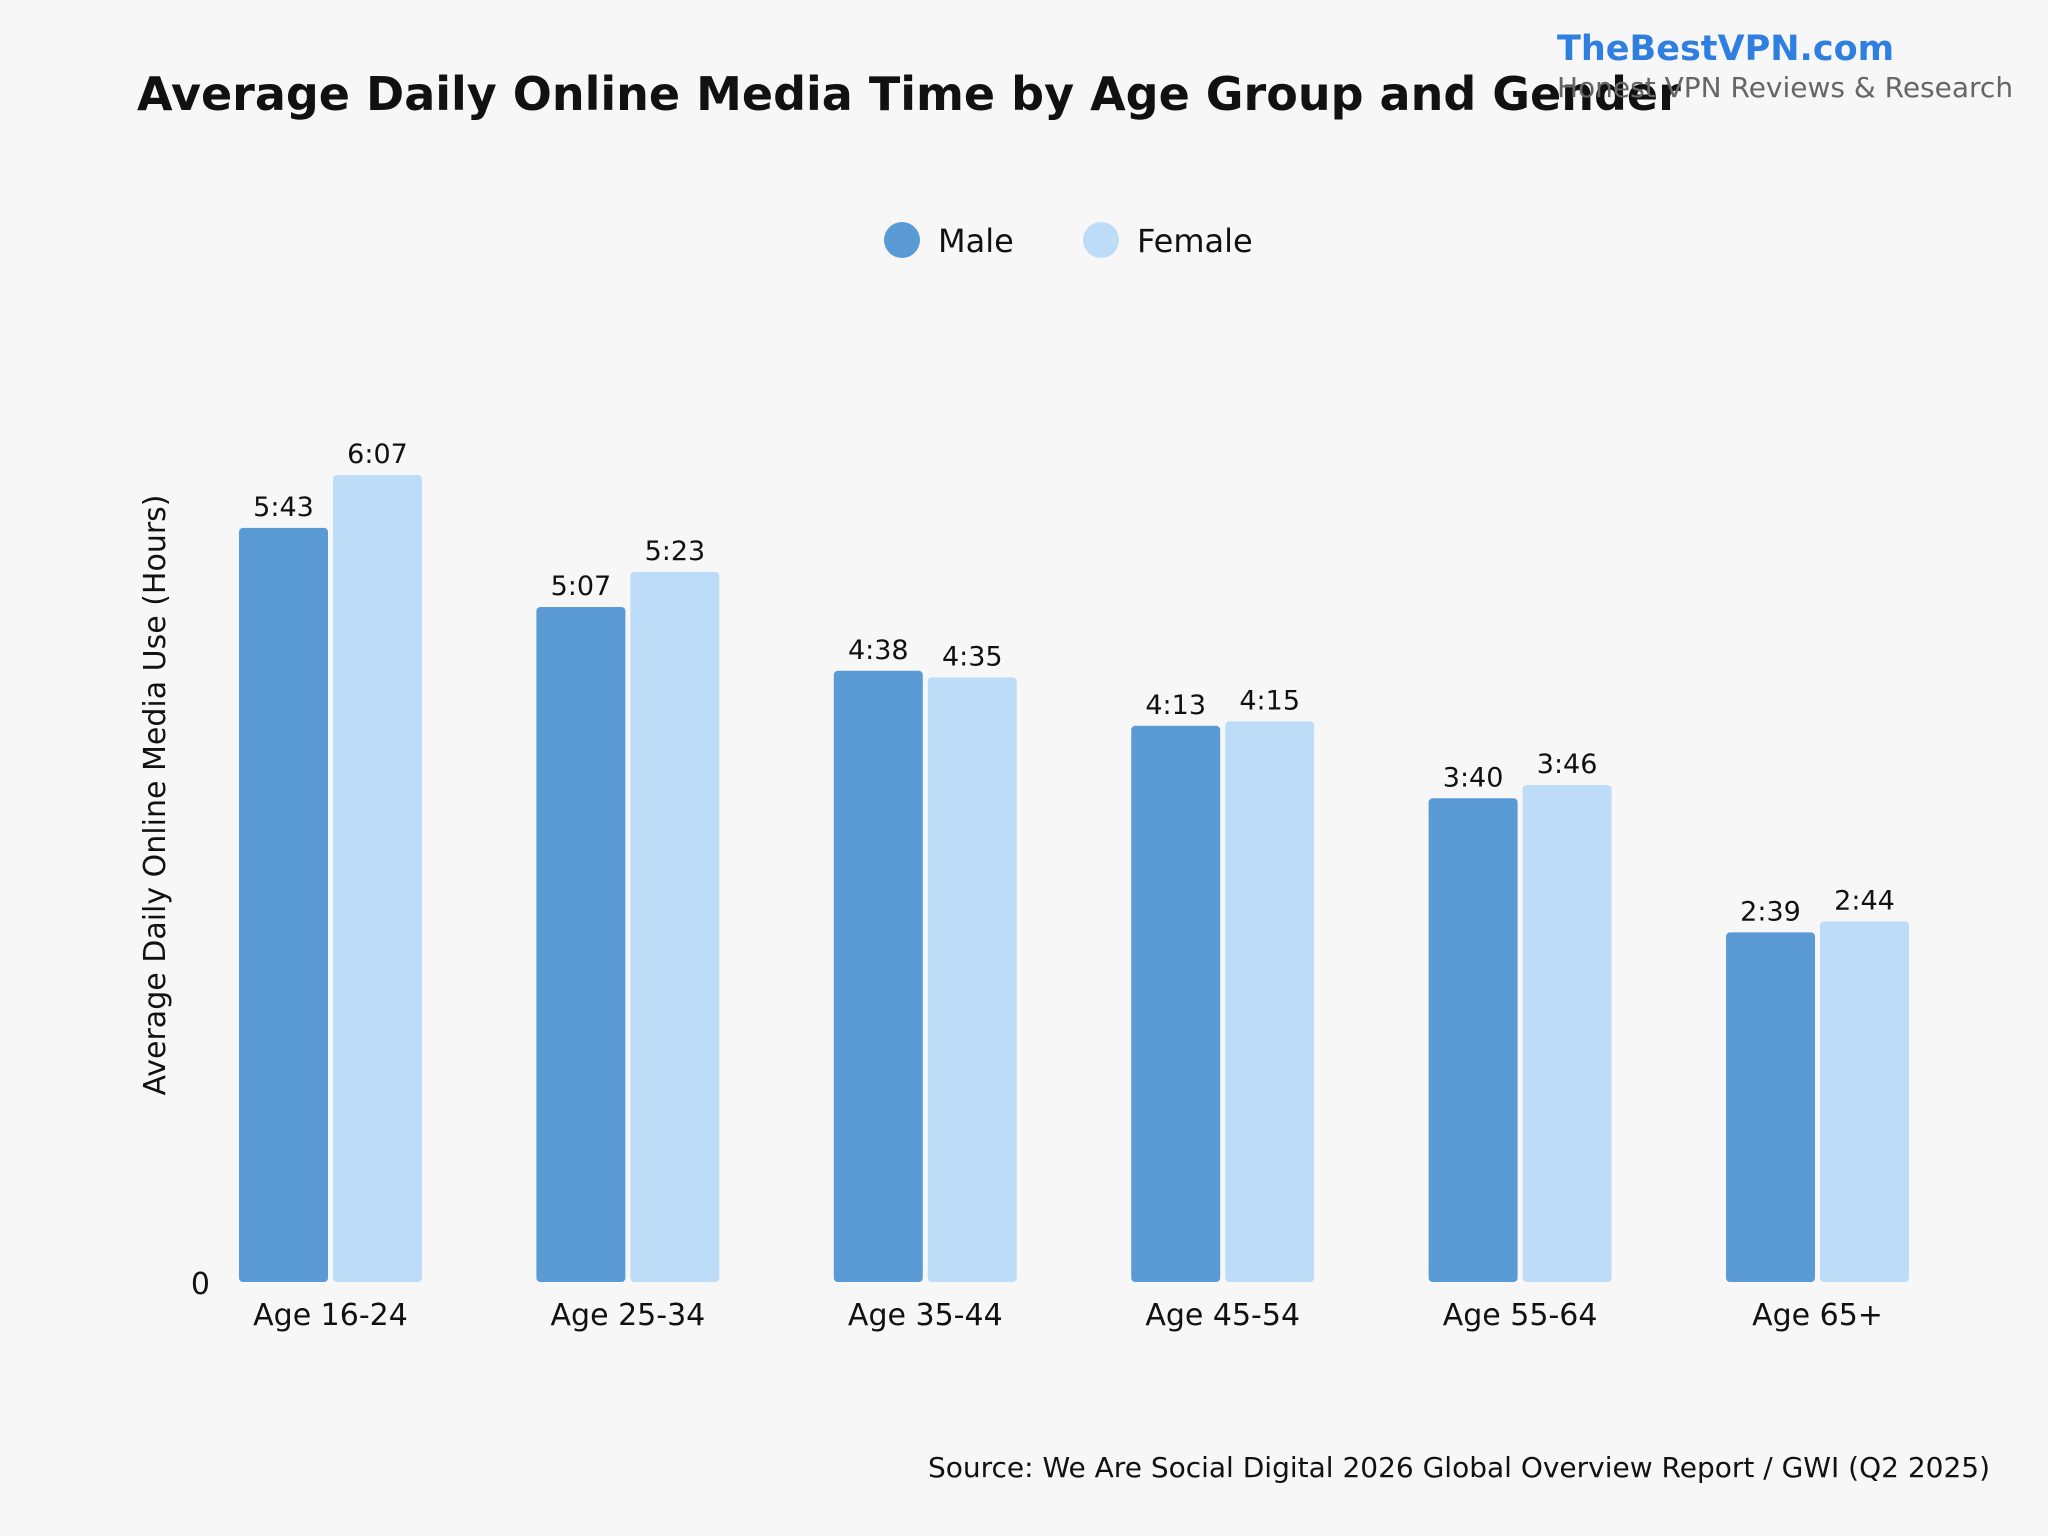 This screenshot has height=1536, width=2048. I want to click on data-label-female-age-65: 2:44, so click(1864, 900).